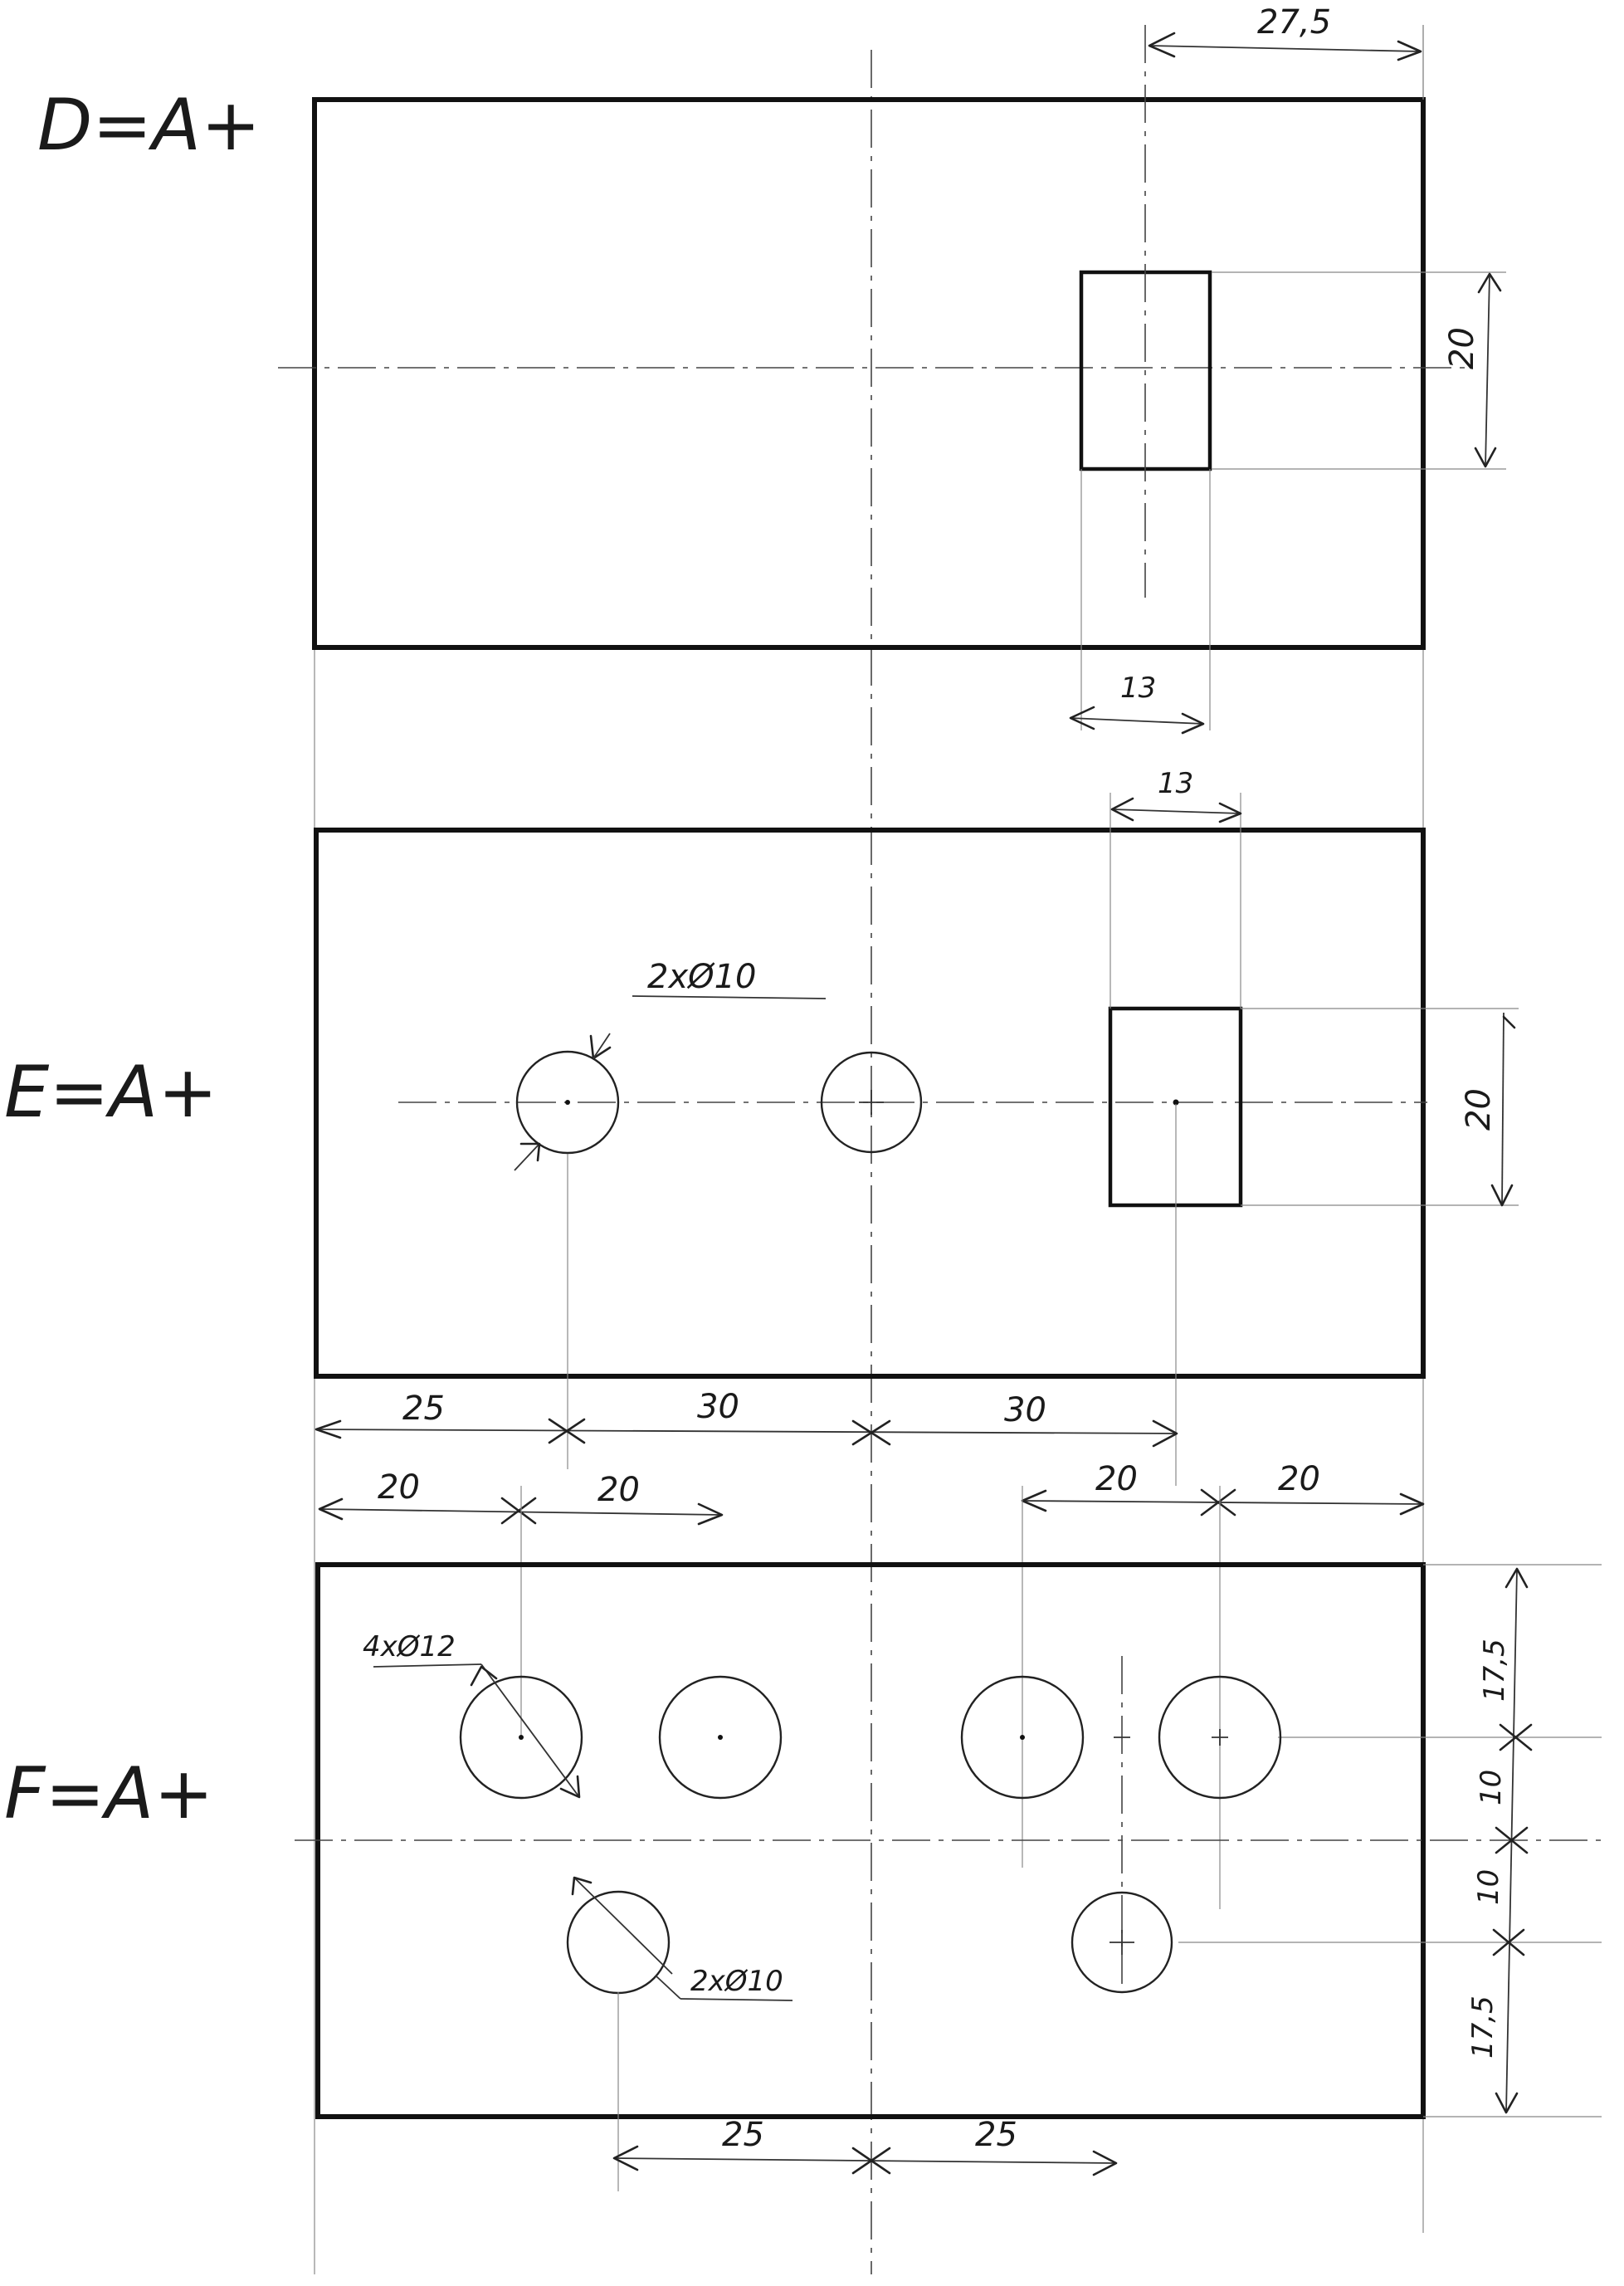 Image resolution: width=1624 pixels, height=2286 pixels. Describe the element at coordinates (1176, 1103) in the screenshot. I see `view-e-cutout-center` at that location.